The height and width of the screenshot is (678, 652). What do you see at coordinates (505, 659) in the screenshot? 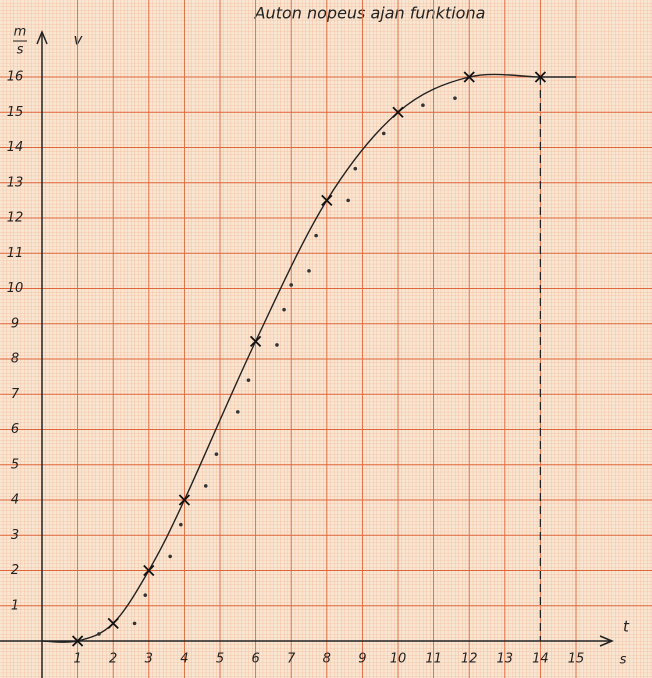
I see `x-tick-label: 13` at bounding box center [505, 659].